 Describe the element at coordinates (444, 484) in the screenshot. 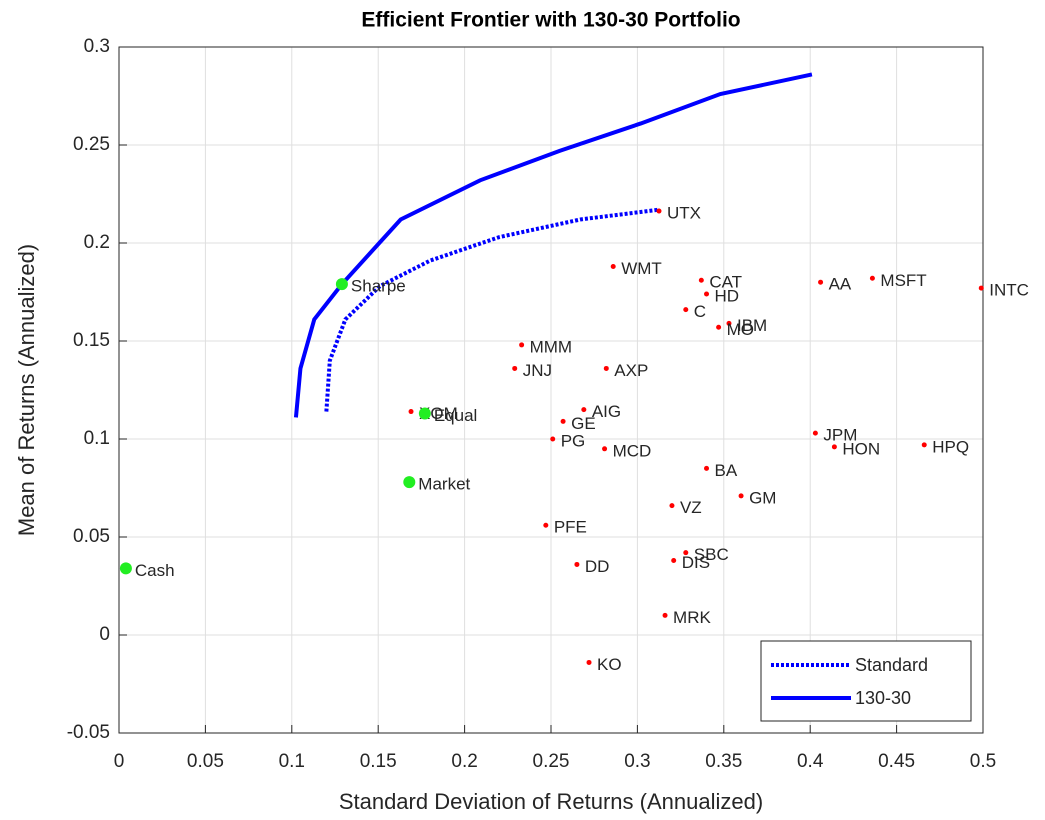

I see `point-label: Market` at that location.